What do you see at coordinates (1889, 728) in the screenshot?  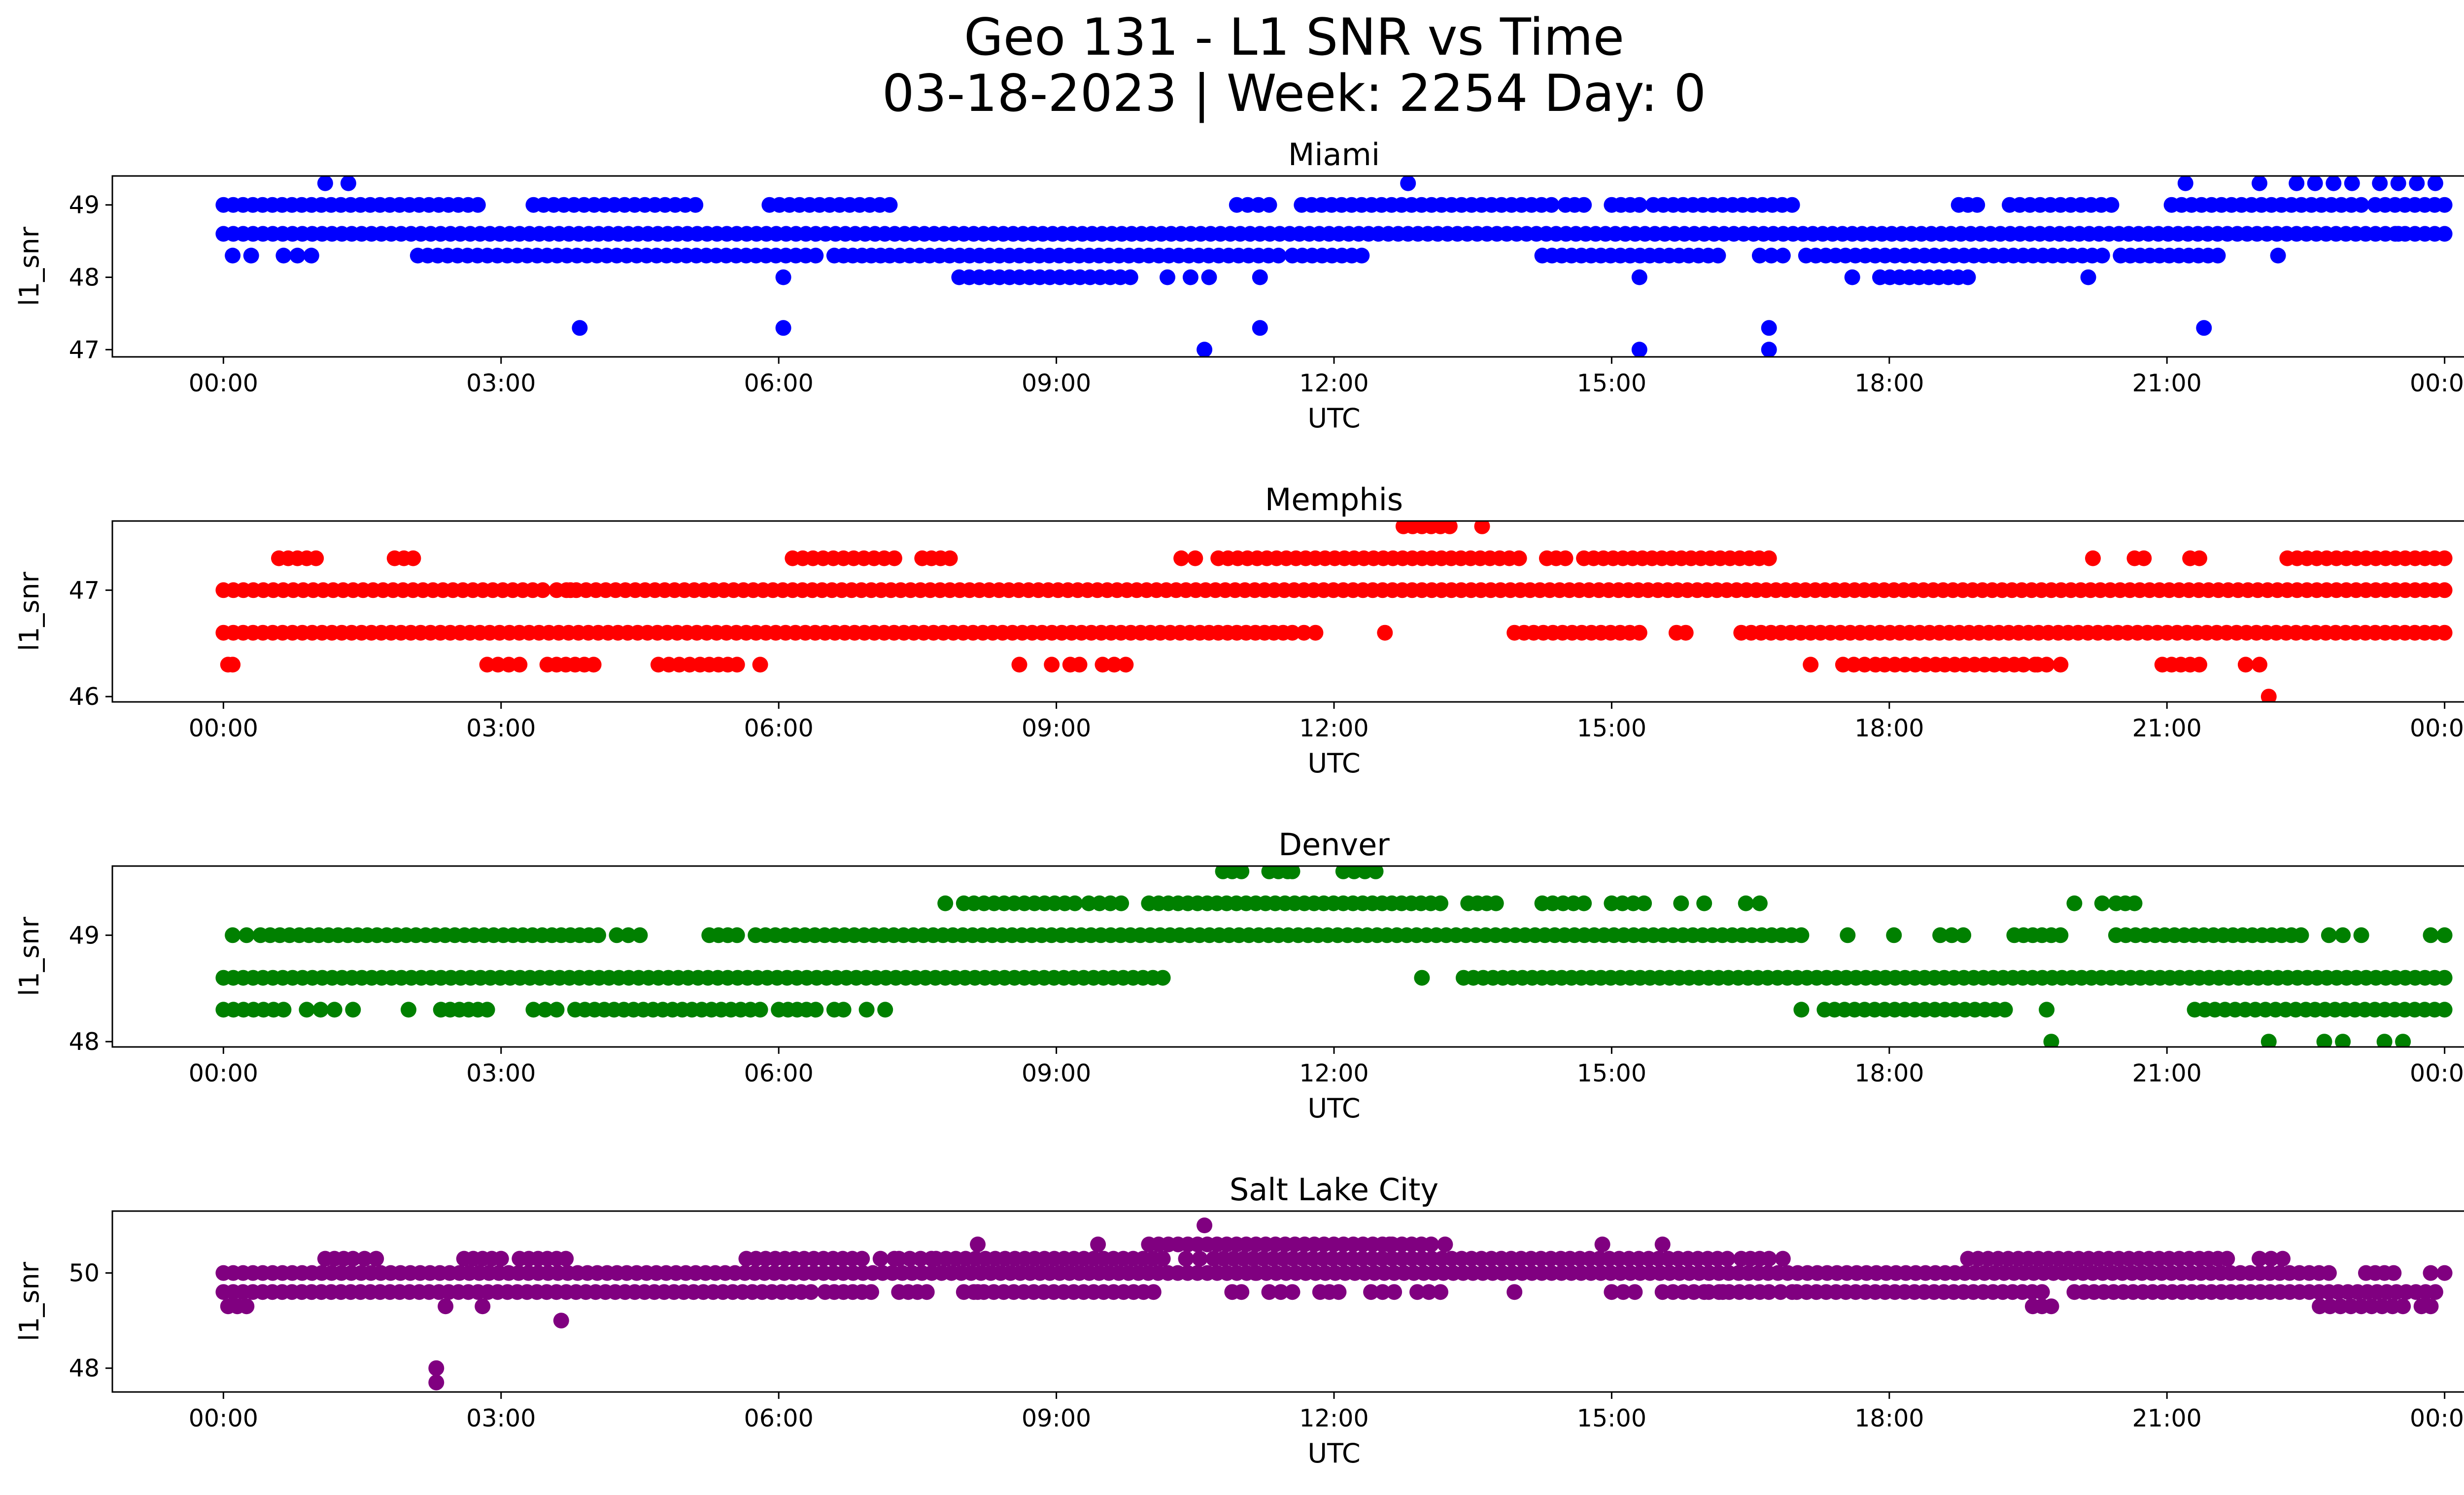 I see `x-tick-label: 18:00` at bounding box center [1889, 728].